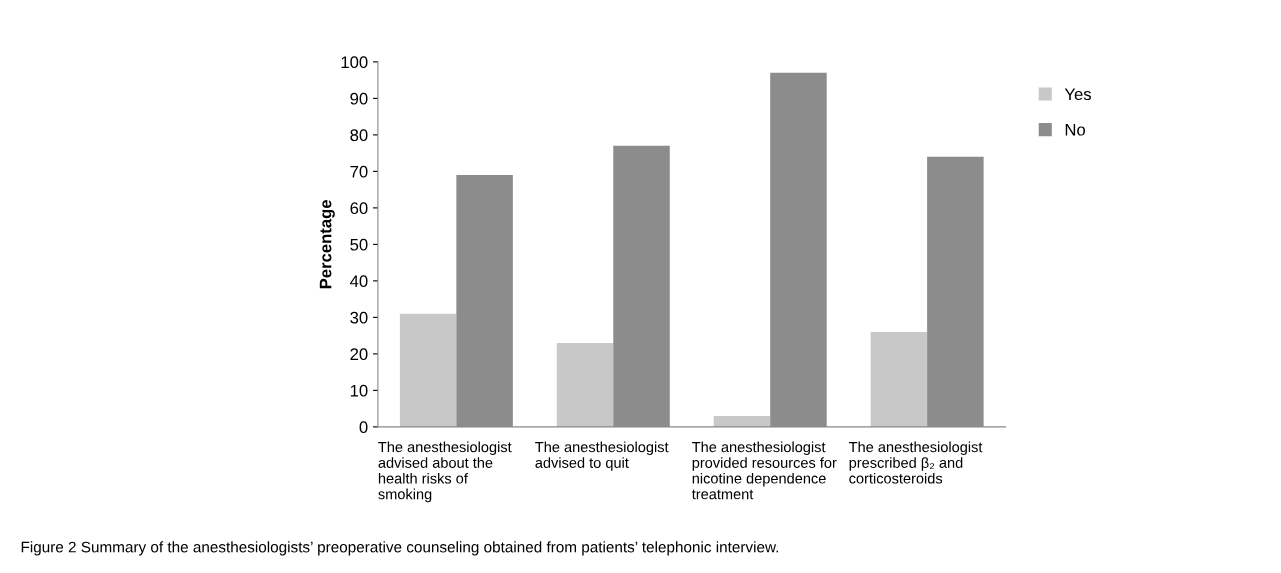  What do you see at coordinates (764, 470) in the screenshot?
I see `x-tick-label: The anesthesiologist provided resources for nicotine dependence treatment` at bounding box center [764, 470].